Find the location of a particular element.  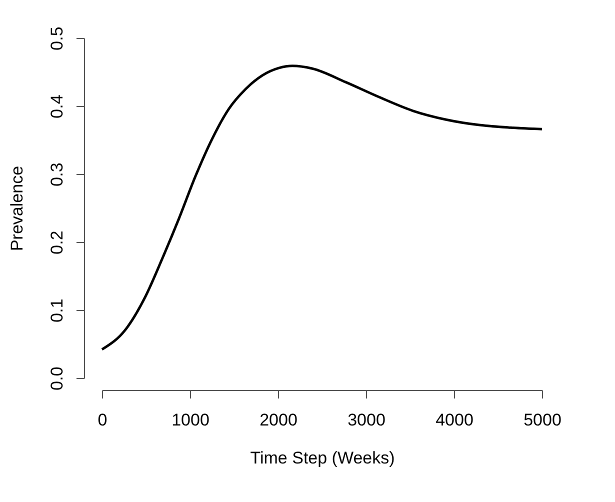

x-tick-label: 3000 is located at coordinates (367, 420).